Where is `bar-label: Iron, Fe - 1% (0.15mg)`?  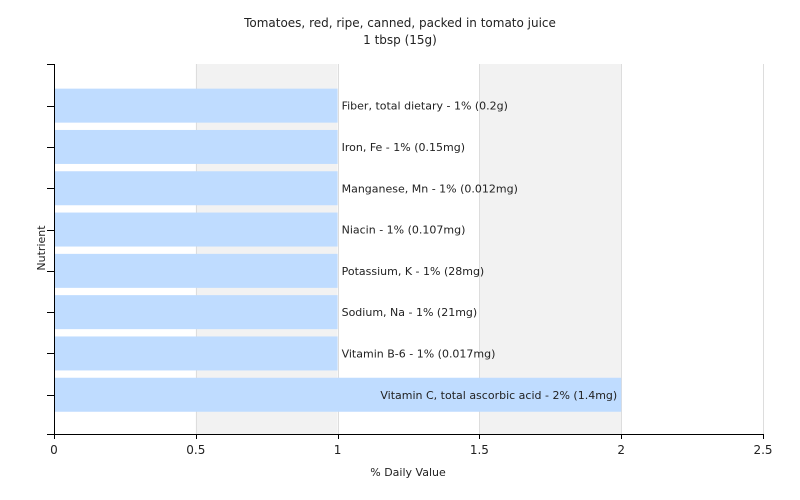
bar-label: Iron, Fe - 1% (0.15mg) is located at coordinates (403, 147).